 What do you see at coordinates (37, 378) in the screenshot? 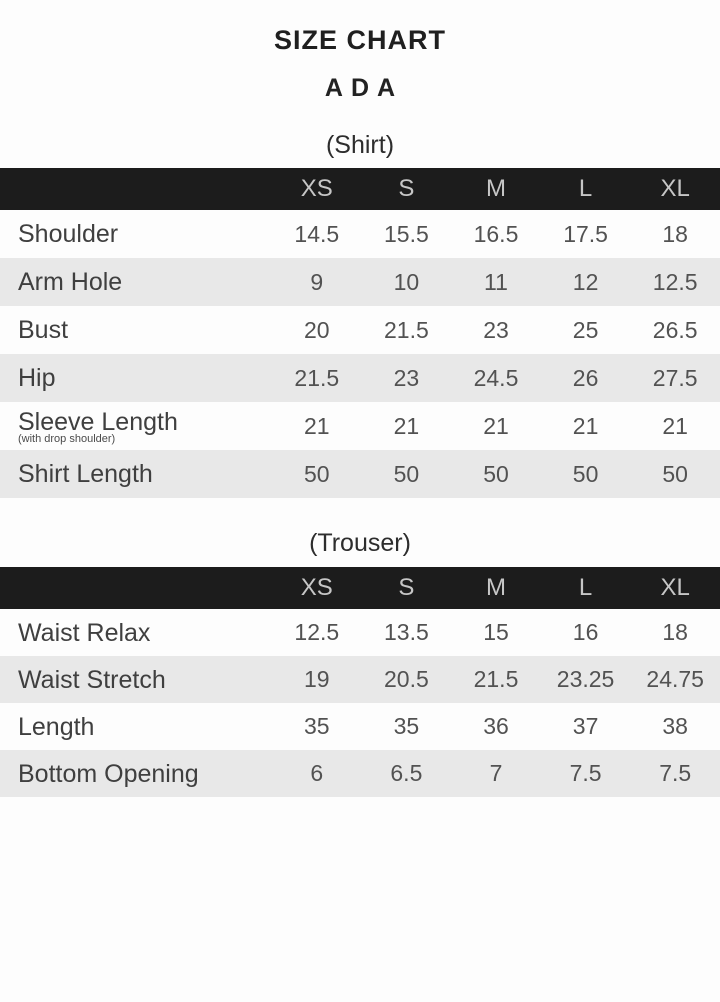
I see `measurement-label: Hip` at bounding box center [37, 378].